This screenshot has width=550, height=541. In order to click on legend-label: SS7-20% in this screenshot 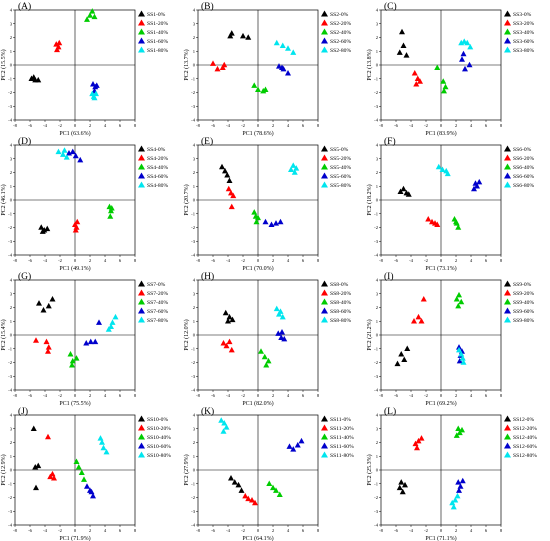, I will do `click(157, 294)`.